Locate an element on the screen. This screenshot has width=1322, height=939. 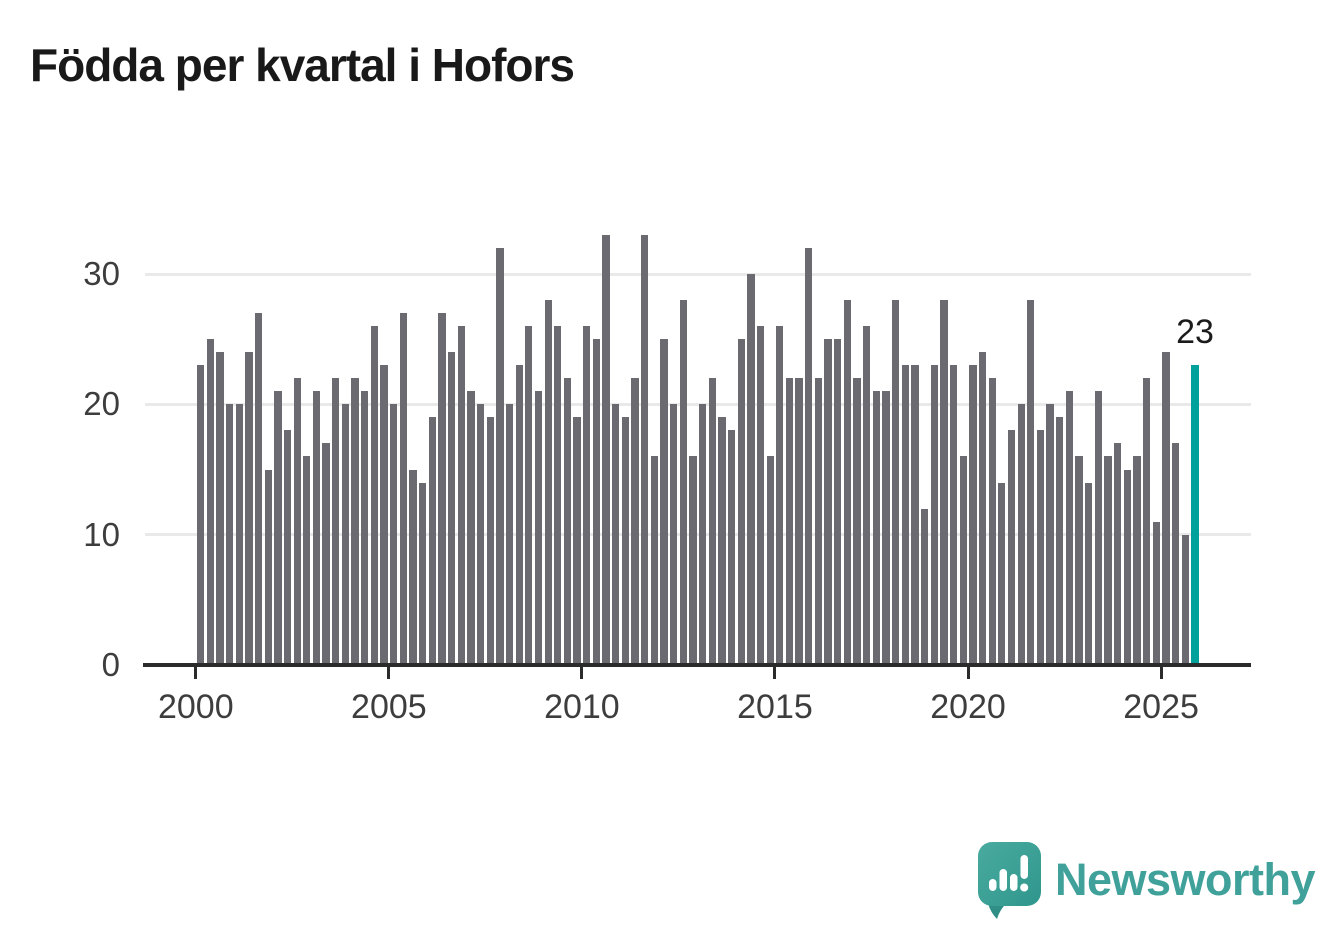
bar-2003-Q1 is located at coordinates (316, 528).